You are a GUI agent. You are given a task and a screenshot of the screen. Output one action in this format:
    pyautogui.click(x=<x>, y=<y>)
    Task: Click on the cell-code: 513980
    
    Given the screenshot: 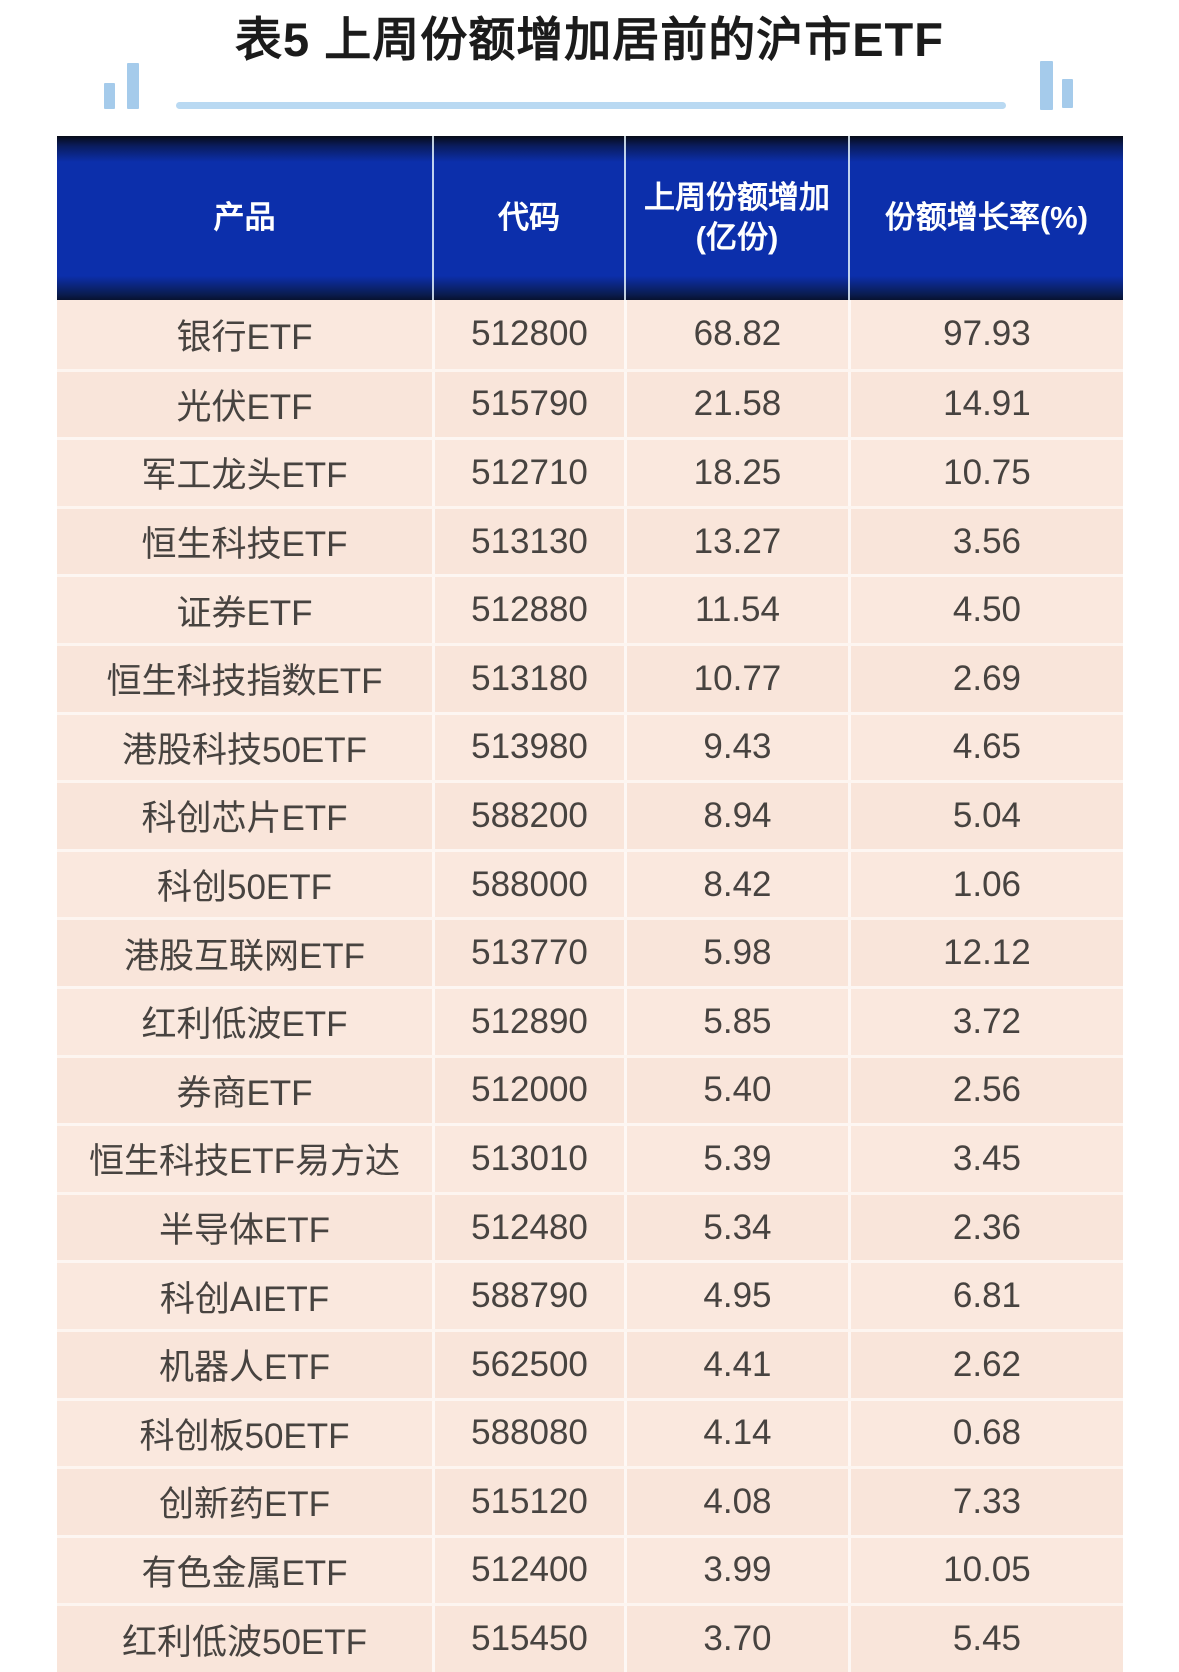 What is the action you would take?
    pyautogui.click(x=528, y=747)
    